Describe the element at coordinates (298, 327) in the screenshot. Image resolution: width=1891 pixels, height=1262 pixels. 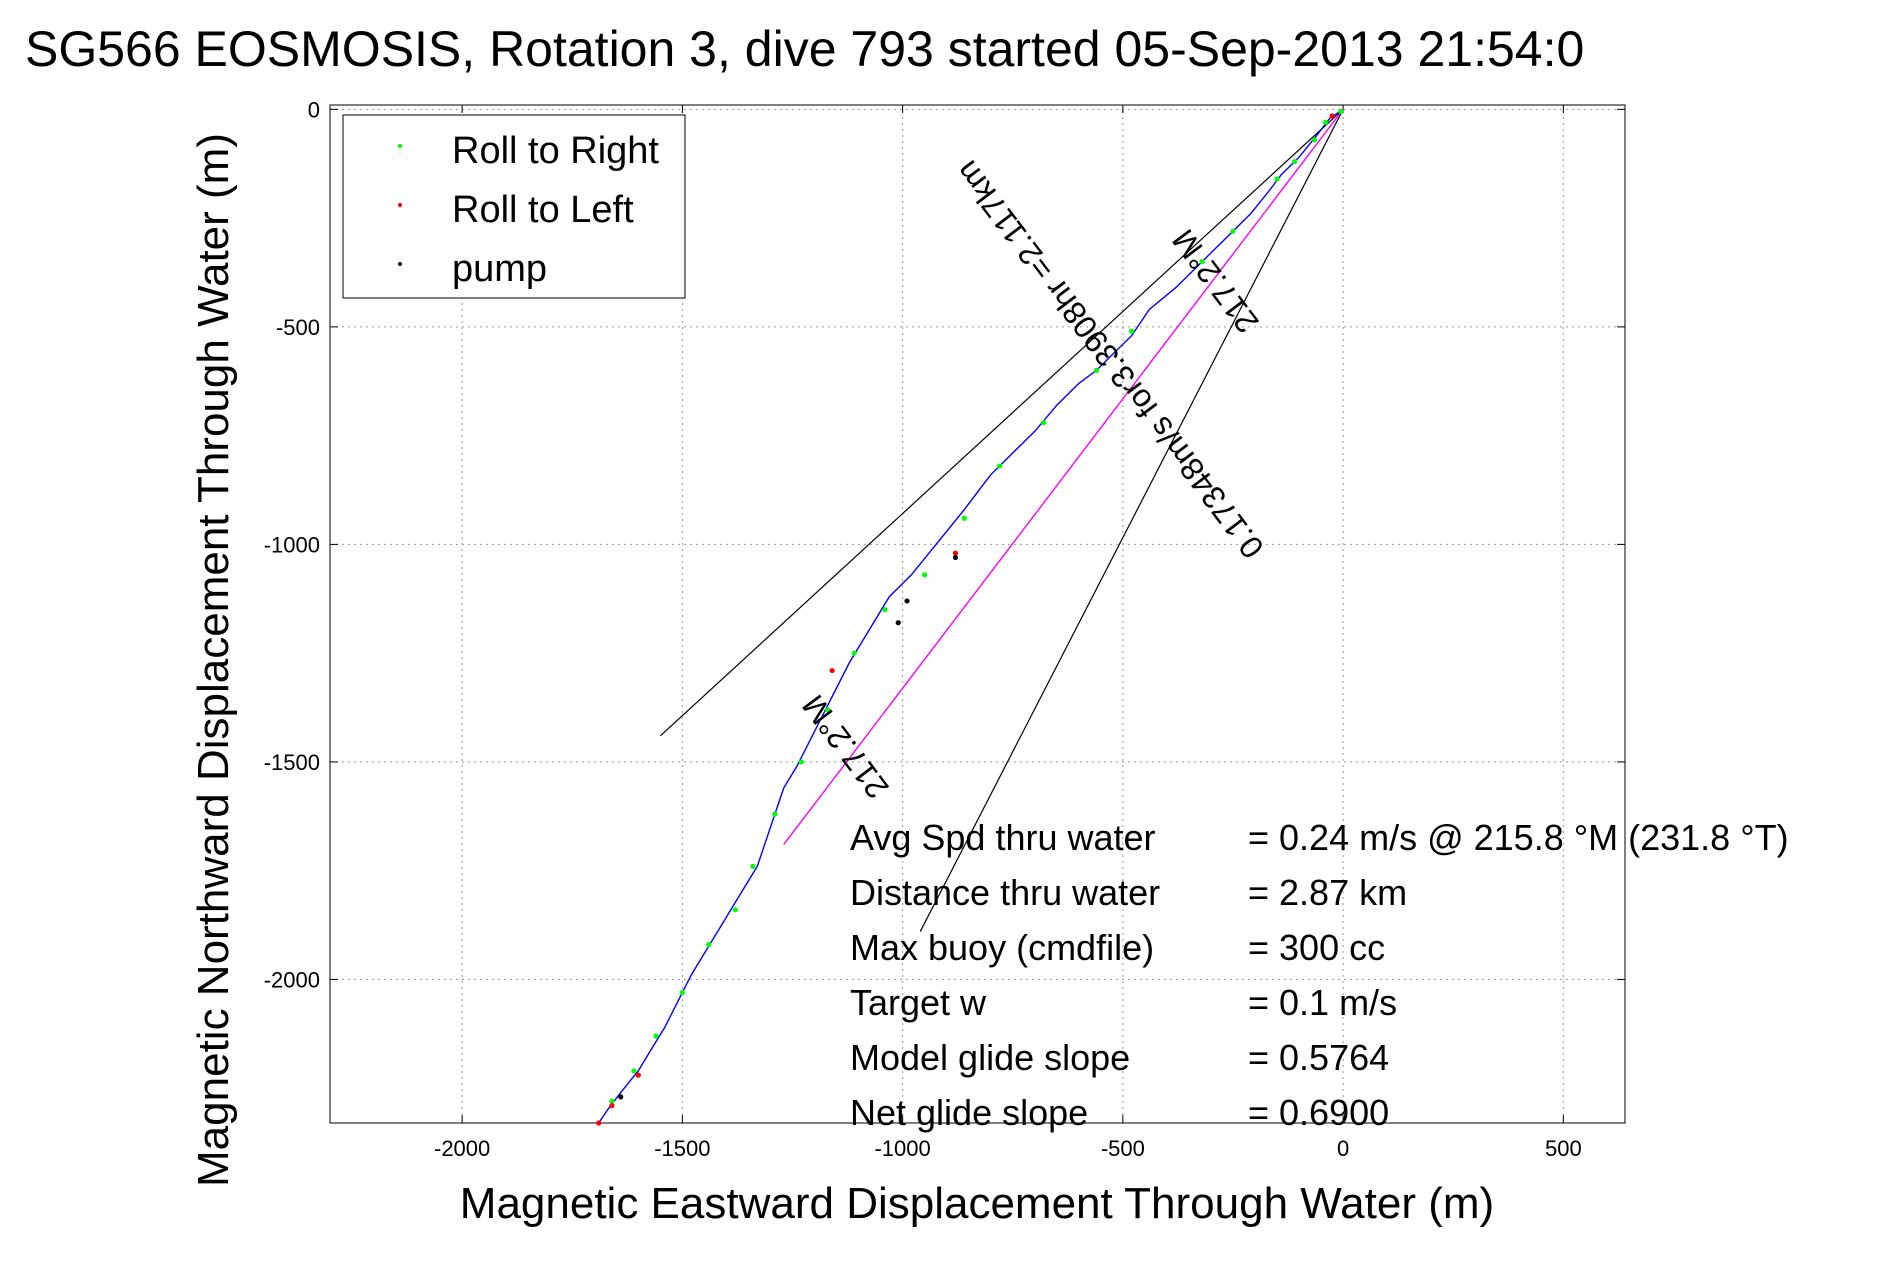
I see `y-tick-label: -500` at that location.